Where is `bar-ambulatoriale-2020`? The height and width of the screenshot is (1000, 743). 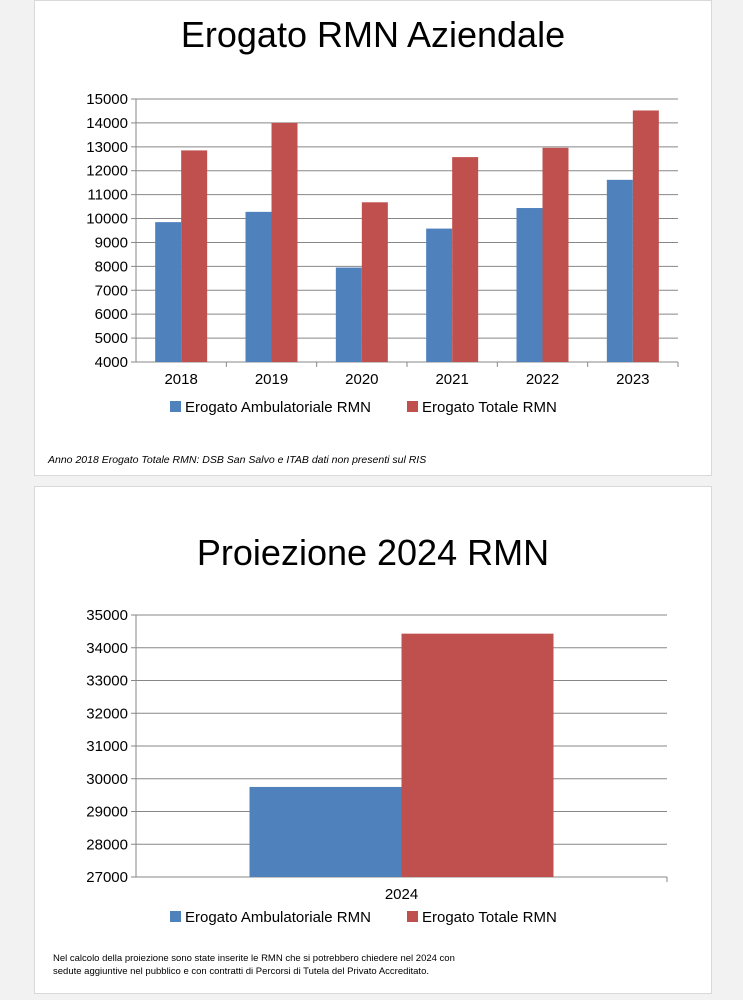 bar-ambulatoriale-2020 is located at coordinates (348, 314).